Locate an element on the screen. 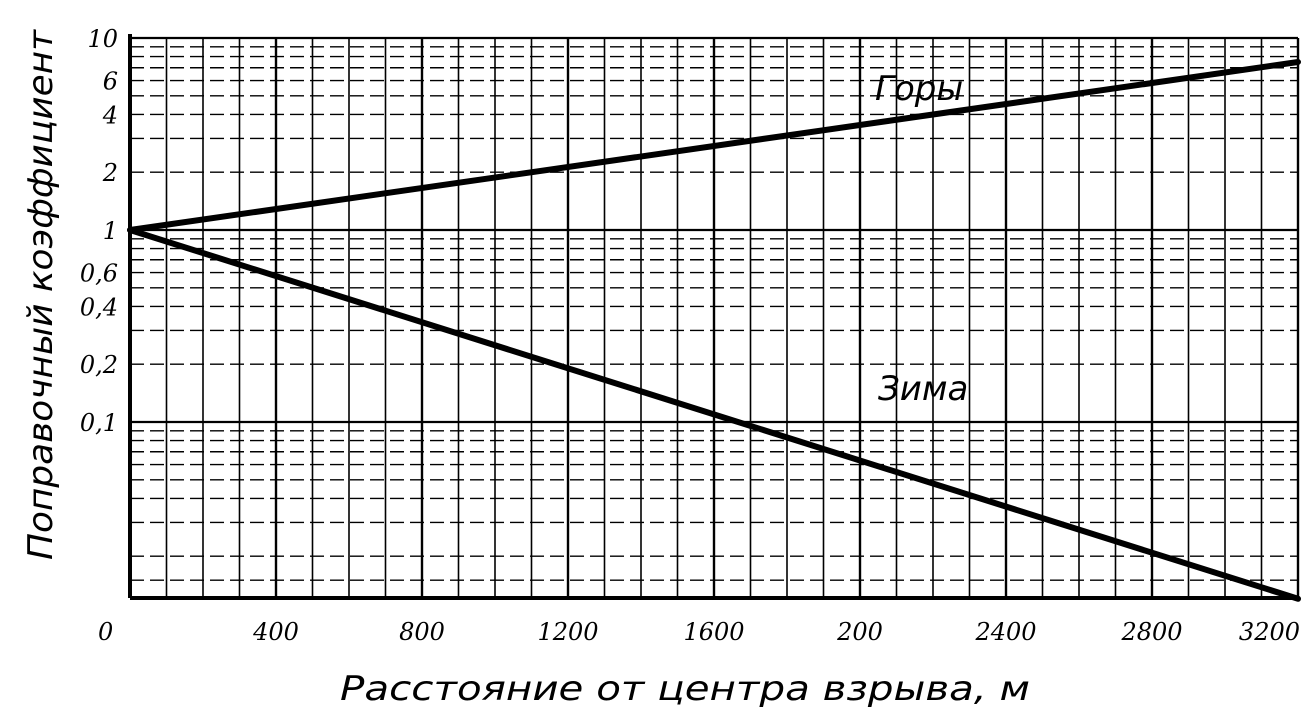 This screenshot has height=720, width=1303. series-label-gory: Горы is located at coordinates (919, 89).